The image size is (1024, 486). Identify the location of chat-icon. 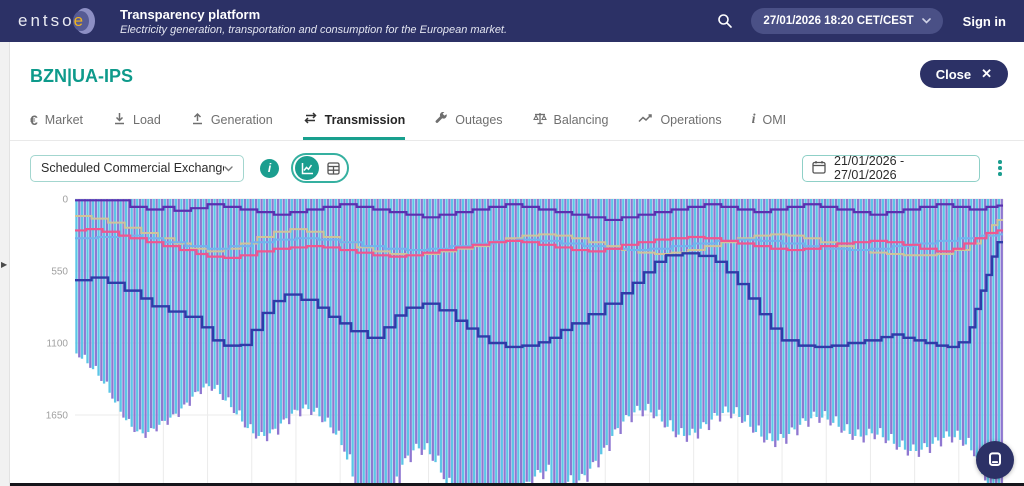
(995, 459).